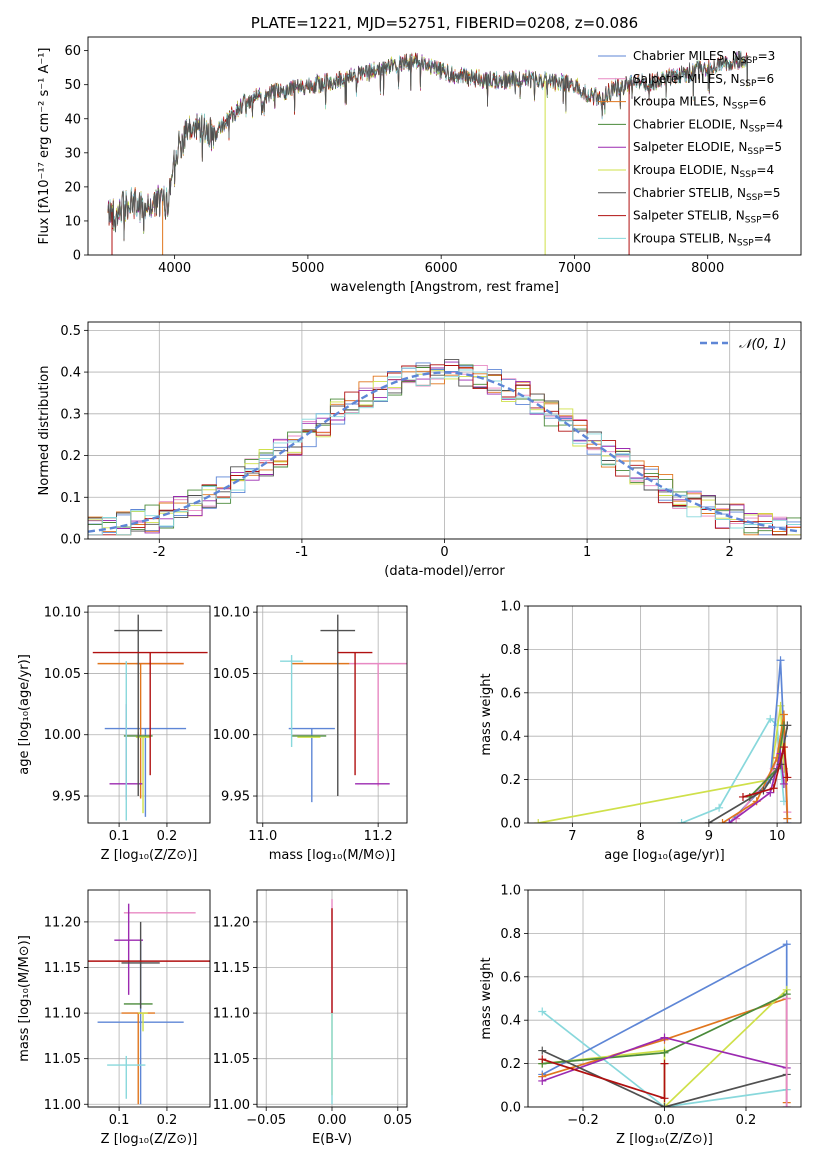 This screenshot has height=1170, width=819. Describe the element at coordinates (262, 836) in the screenshot. I see `x-tick-label: 11.0` at that location.